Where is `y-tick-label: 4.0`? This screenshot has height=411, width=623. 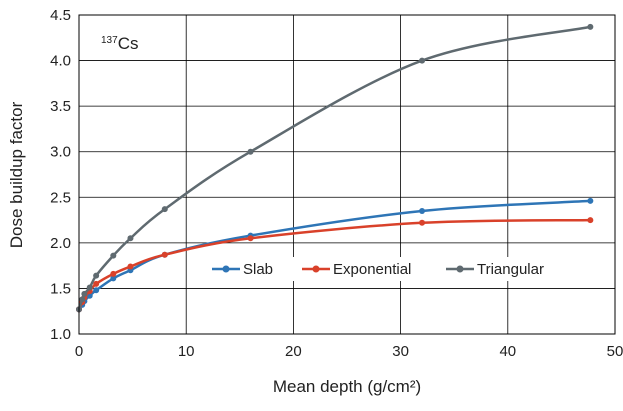 y-tick-label: 4.0 is located at coordinates (60, 61).